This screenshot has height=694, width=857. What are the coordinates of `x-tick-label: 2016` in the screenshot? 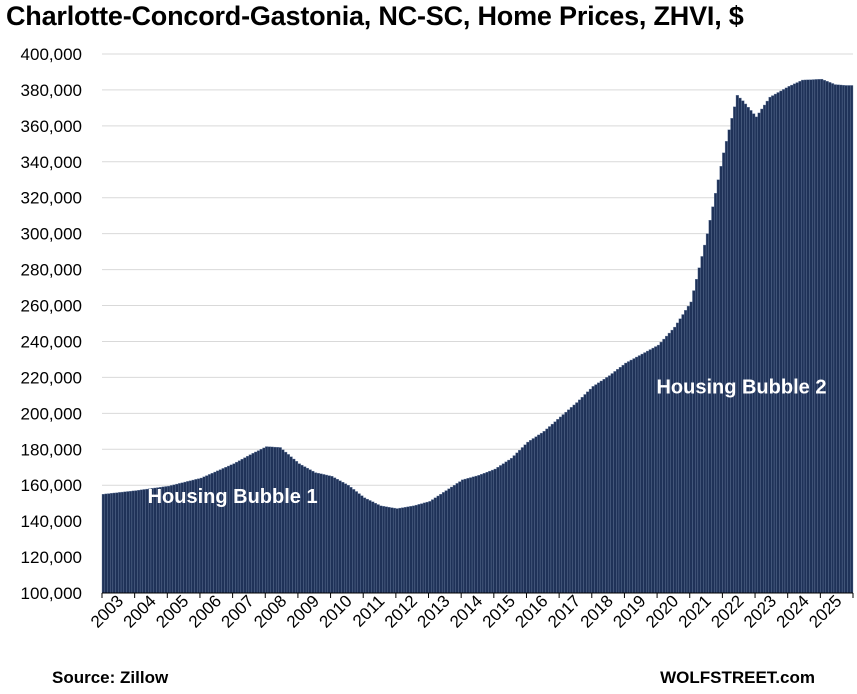 It's located at (531, 611).